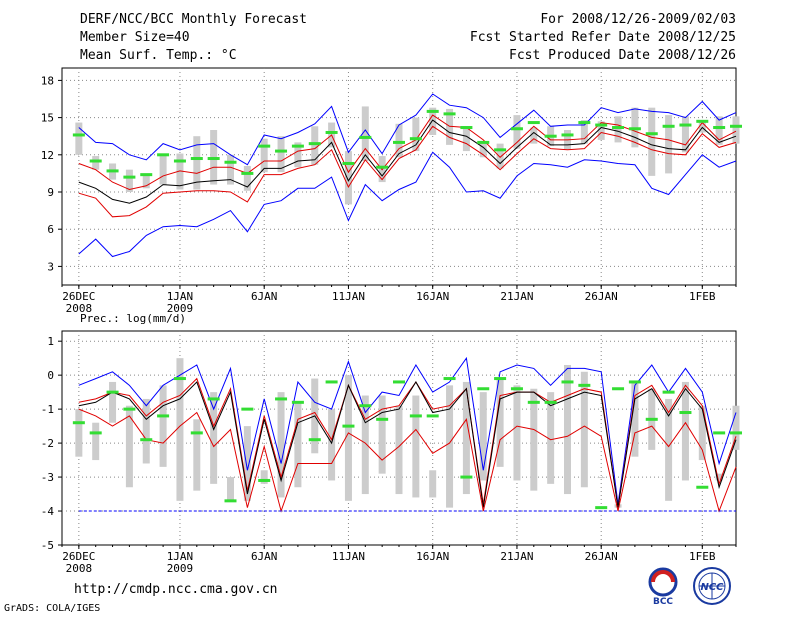 This screenshot has width=800, height=618. I want to click on temp-ytick-label: 18, so click(47, 80).